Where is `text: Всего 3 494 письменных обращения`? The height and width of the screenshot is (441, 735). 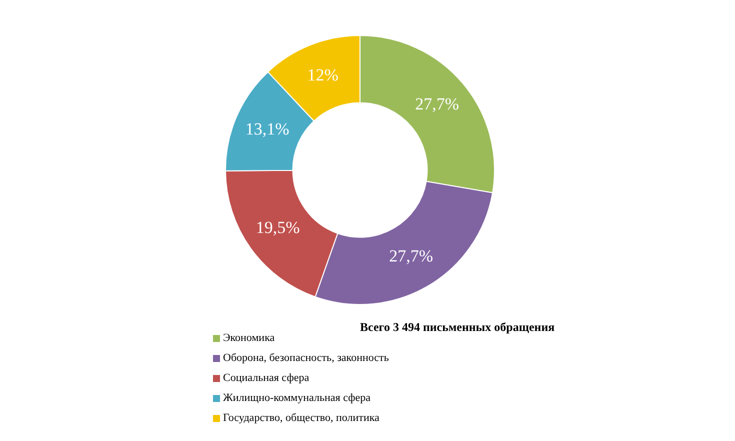
text: Всего 3 494 письменных обращения is located at coordinates (457, 327).